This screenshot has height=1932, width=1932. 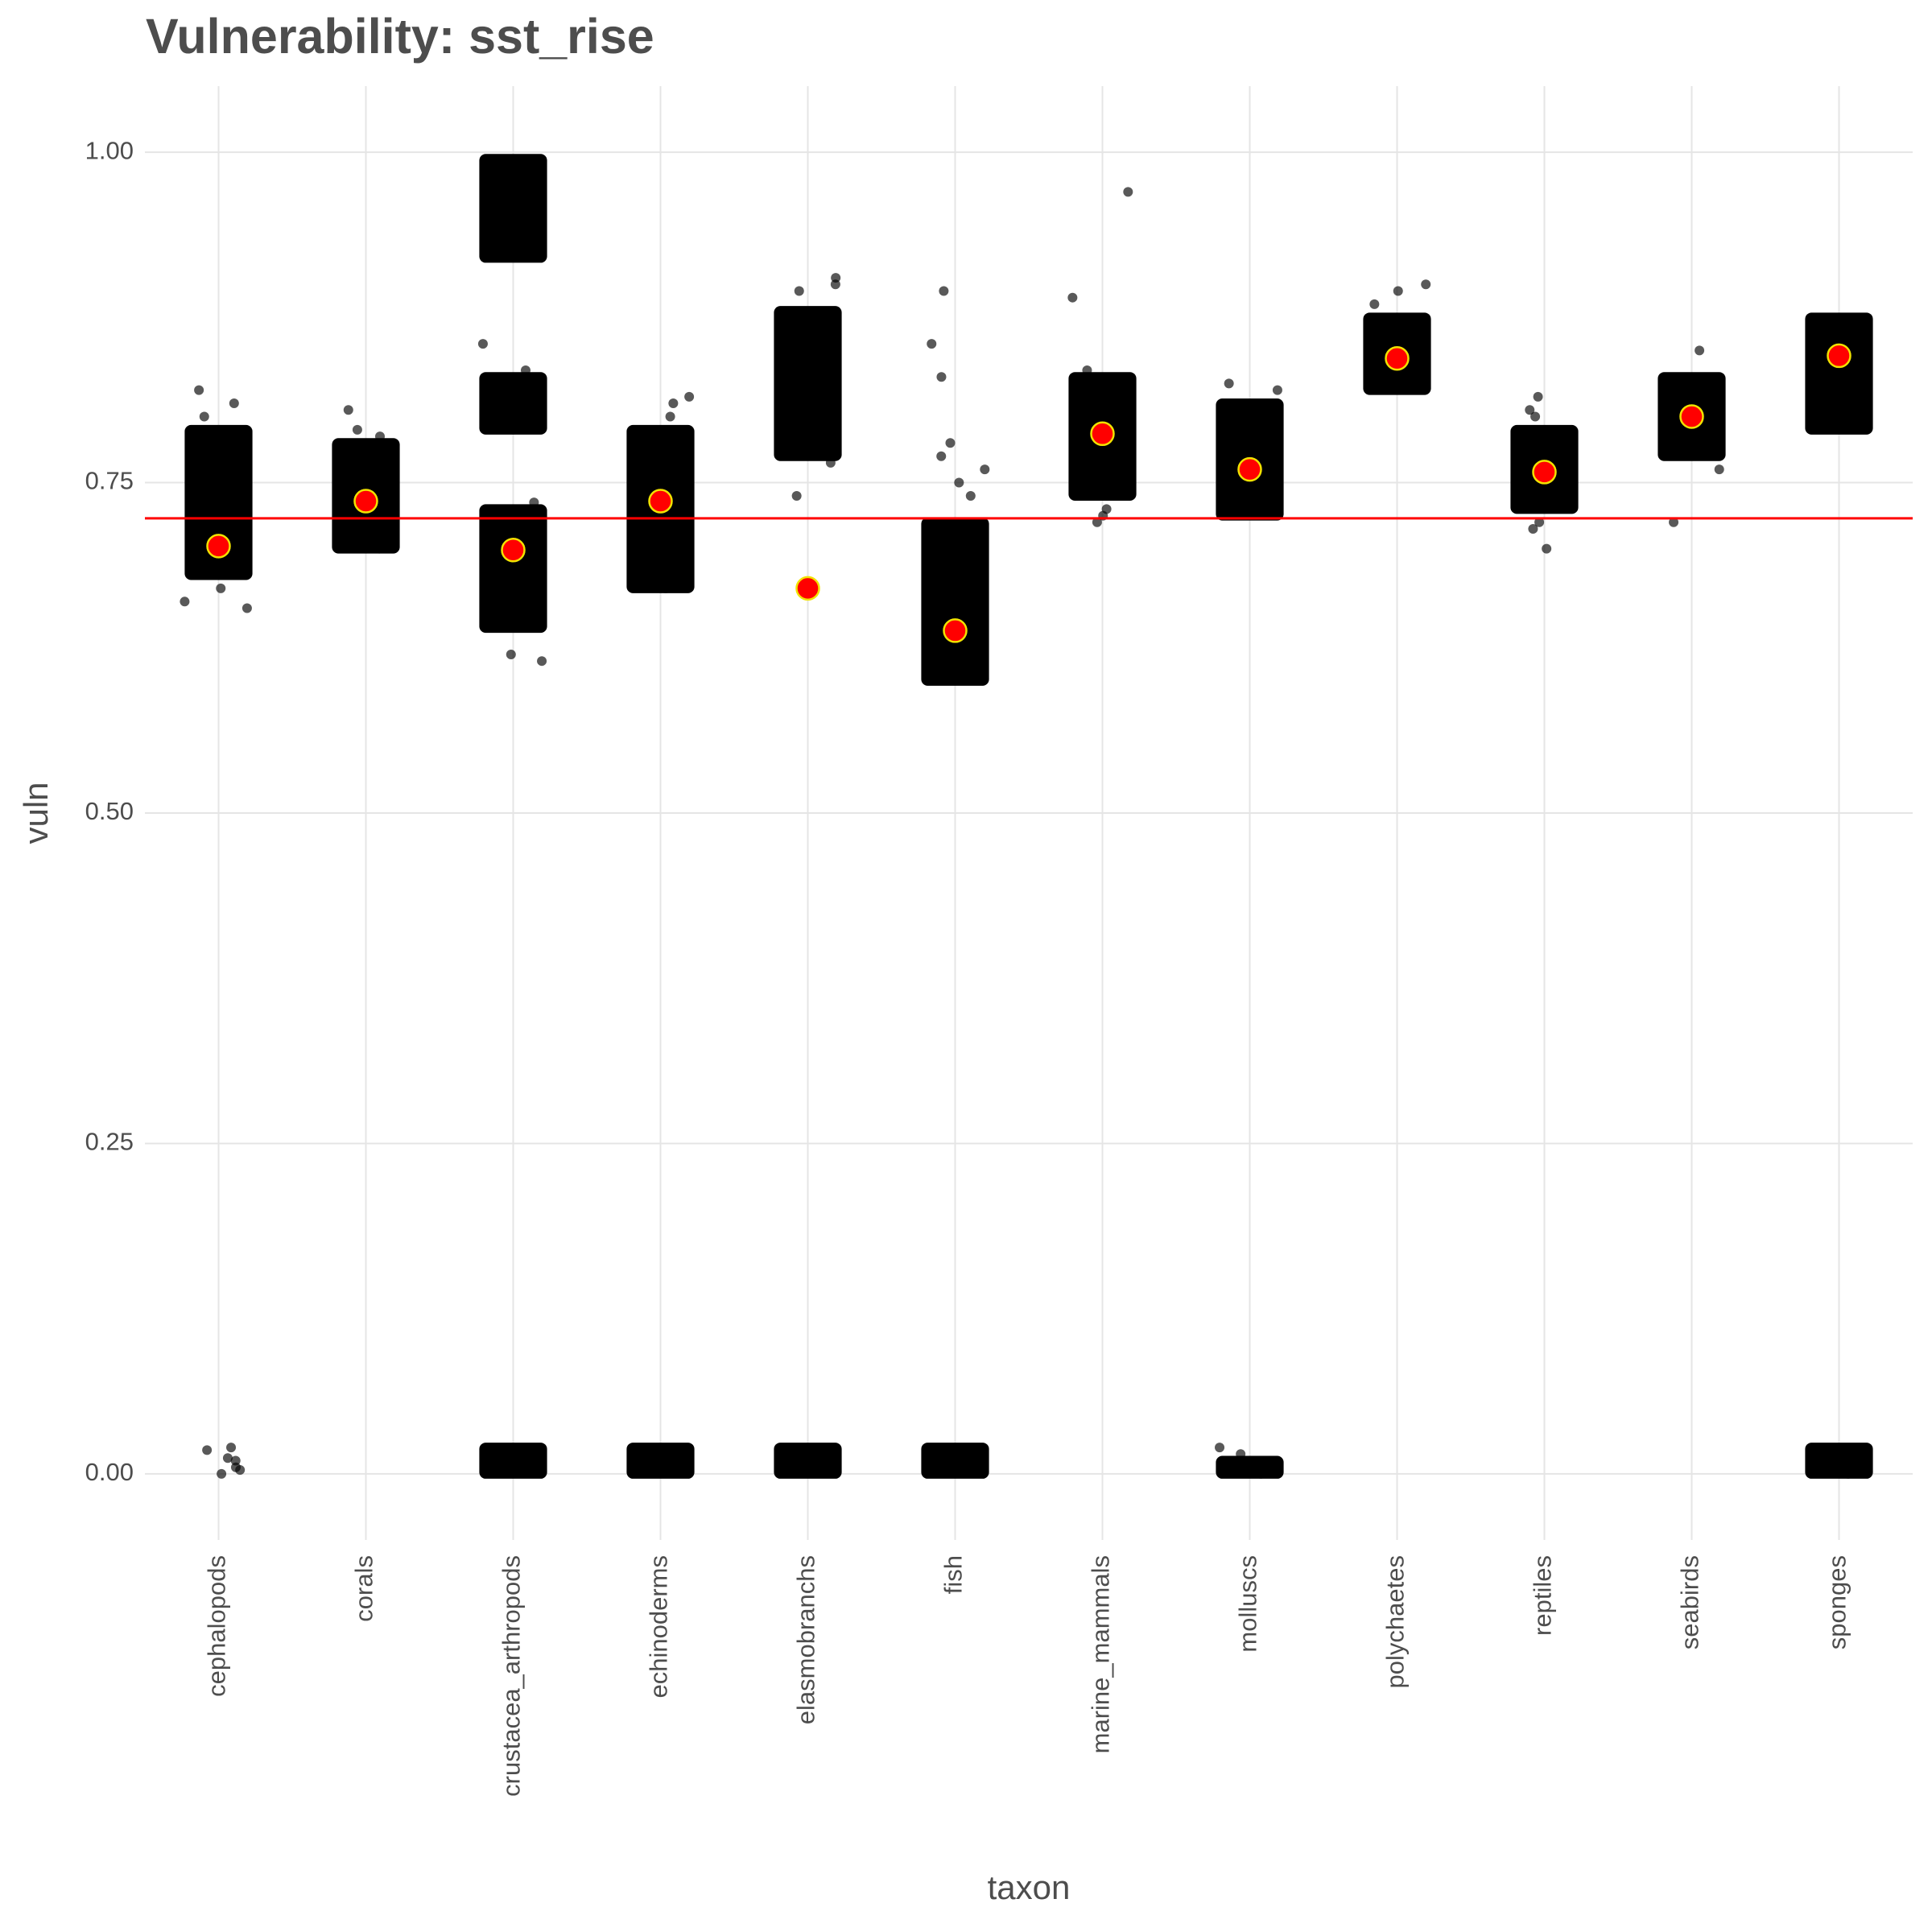 What do you see at coordinates (400, 36) in the screenshot?
I see `chart-title: Vulnerability: sst_rise` at bounding box center [400, 36].